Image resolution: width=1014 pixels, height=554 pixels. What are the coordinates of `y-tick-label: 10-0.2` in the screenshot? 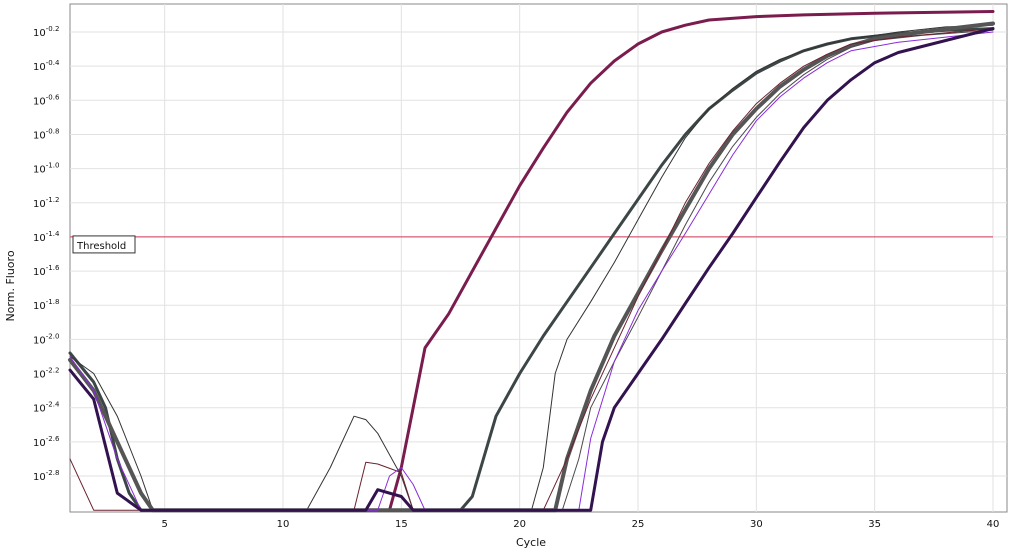 It's located at (46, 32).